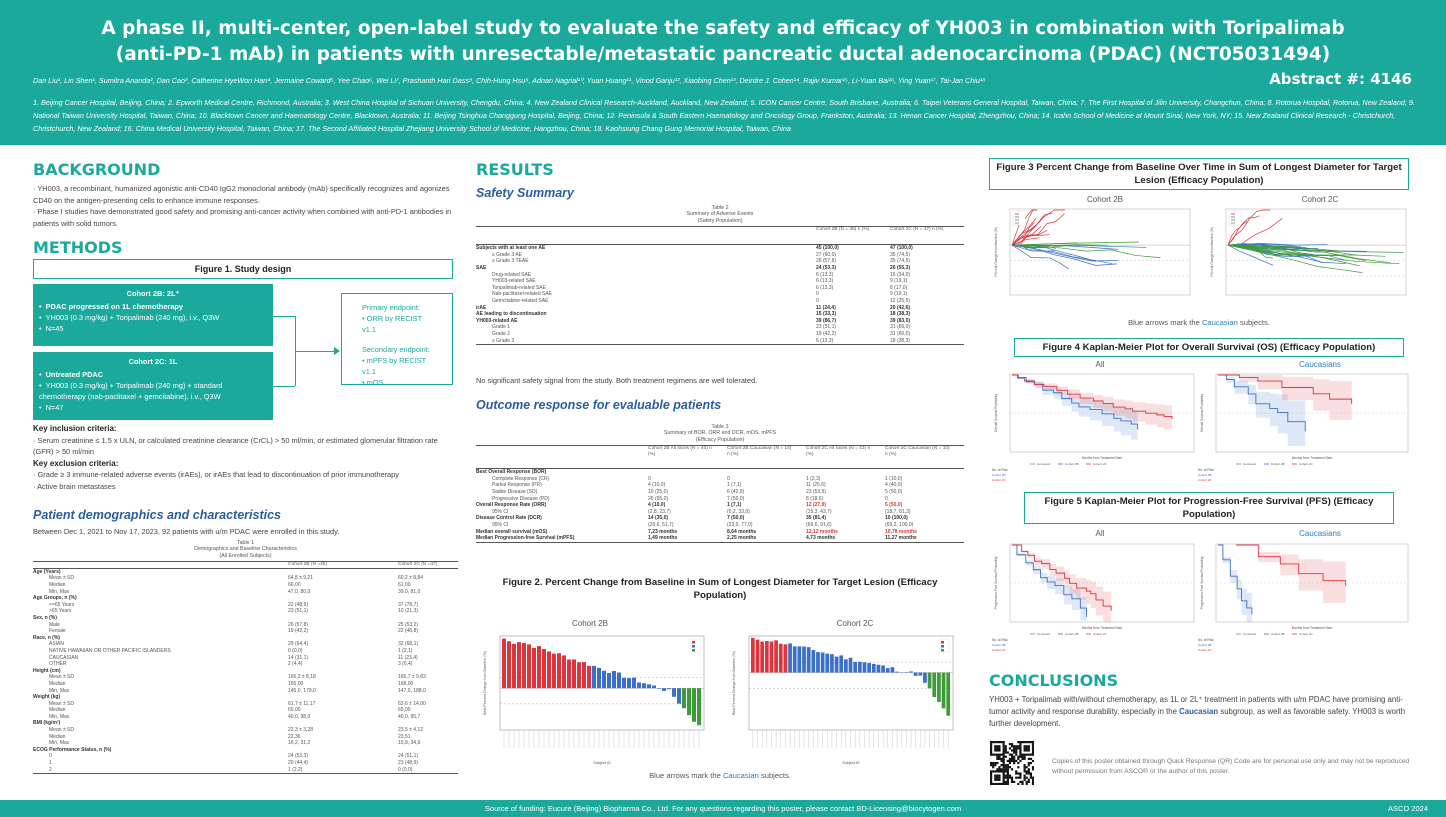 The image size is (1446, 817). What do you see at coordinates (507, 254) in the screenshot?
I see `row-label: ≥ Grade 3 AE` at bounding box center [507, 254].